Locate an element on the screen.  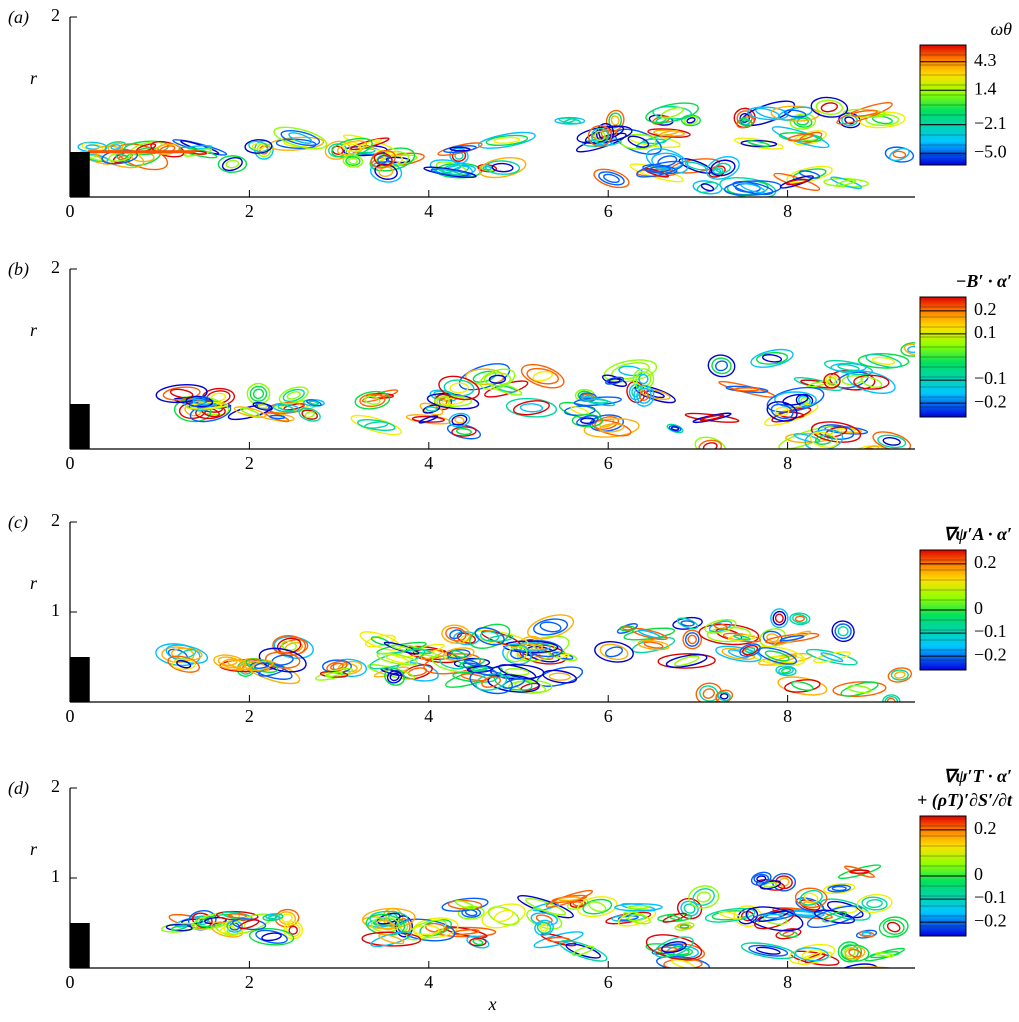
colorbar-tick-label: 0 is located at coordinates (978, 874).